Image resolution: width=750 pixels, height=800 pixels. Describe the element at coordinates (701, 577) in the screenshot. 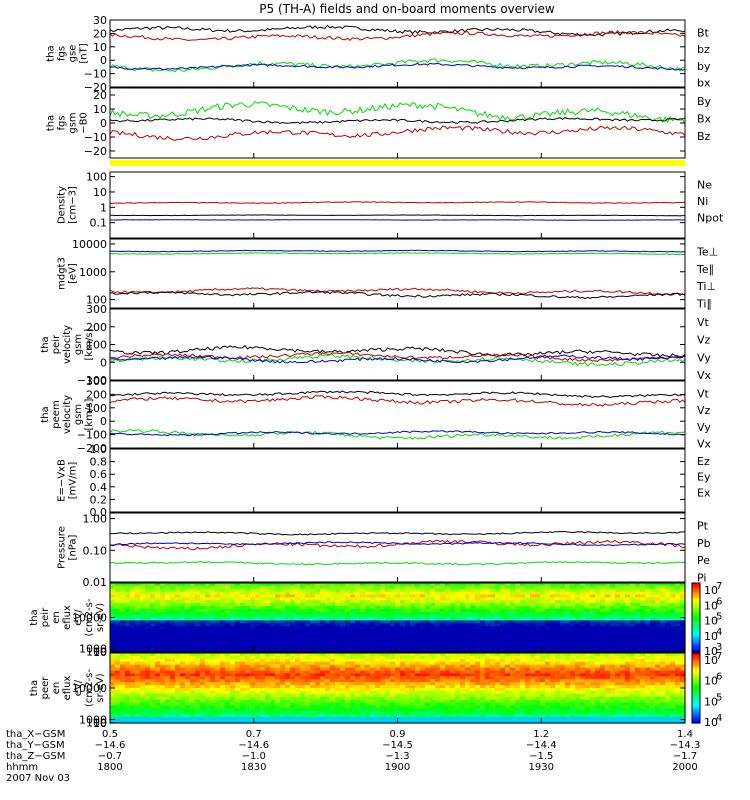

I see `pressure-legend-Pi: Pi` at that location.